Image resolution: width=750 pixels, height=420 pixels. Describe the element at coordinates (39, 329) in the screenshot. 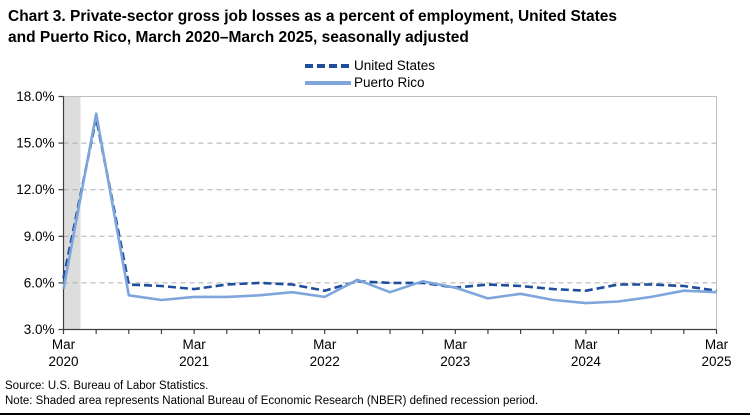

I see `y-axis-label: 3.0%` at that location.